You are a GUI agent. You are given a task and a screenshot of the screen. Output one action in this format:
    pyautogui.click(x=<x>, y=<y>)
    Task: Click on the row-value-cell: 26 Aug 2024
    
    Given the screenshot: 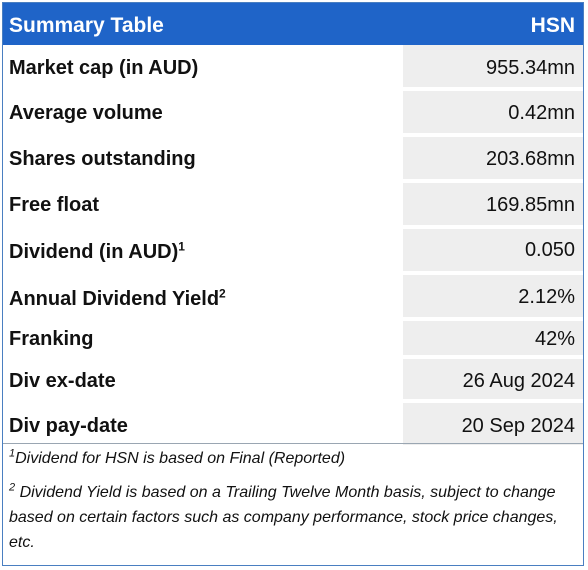 What is the action you would take?
    pyautogui.click(x=493, y=379)
    